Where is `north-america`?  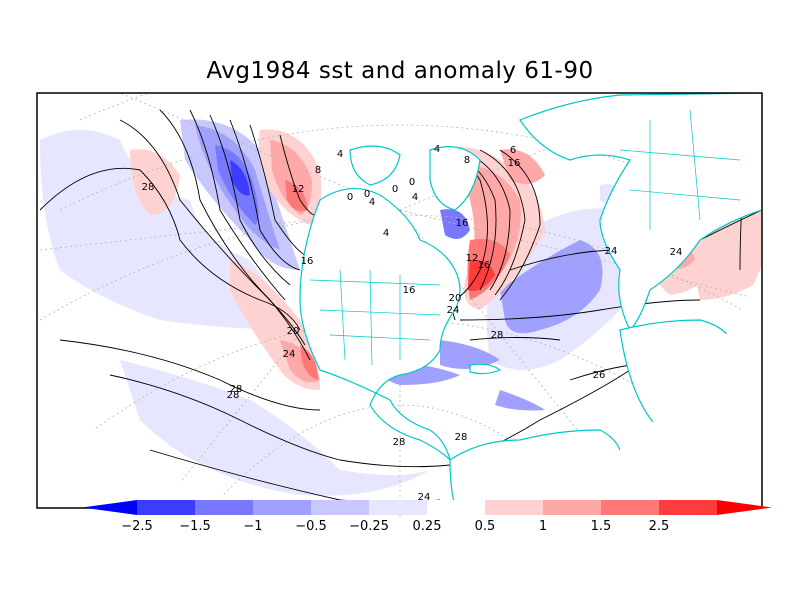 north-america is located at coordinates (380, 324).